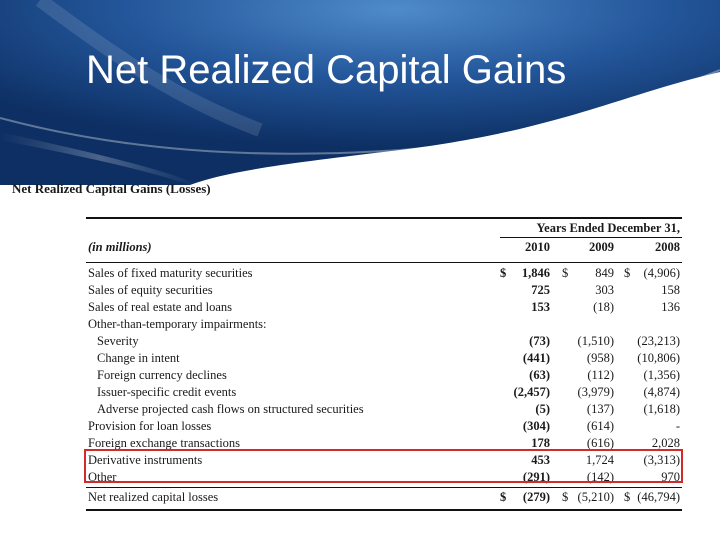  I want to click on row-value-2008: (1,618), so click(661, 409).